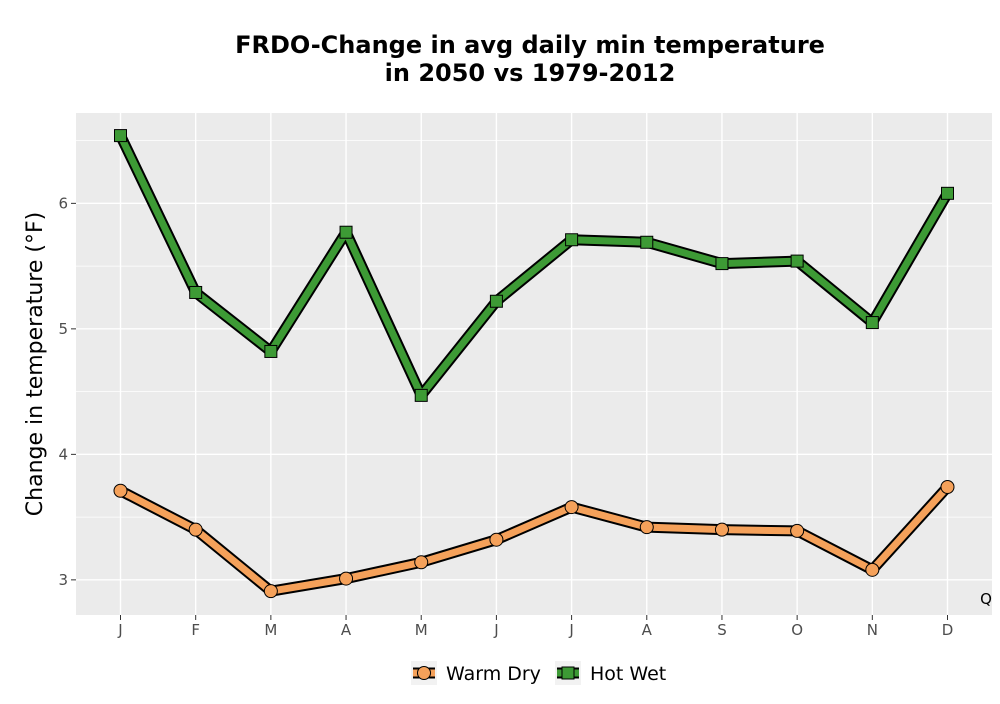 This screenshot has width=1000, height=704. Describe the element at coordinates (530, 73) in the screenshot. I see `chart-title-line2: in 2050 vs 1979-2012` at that location.